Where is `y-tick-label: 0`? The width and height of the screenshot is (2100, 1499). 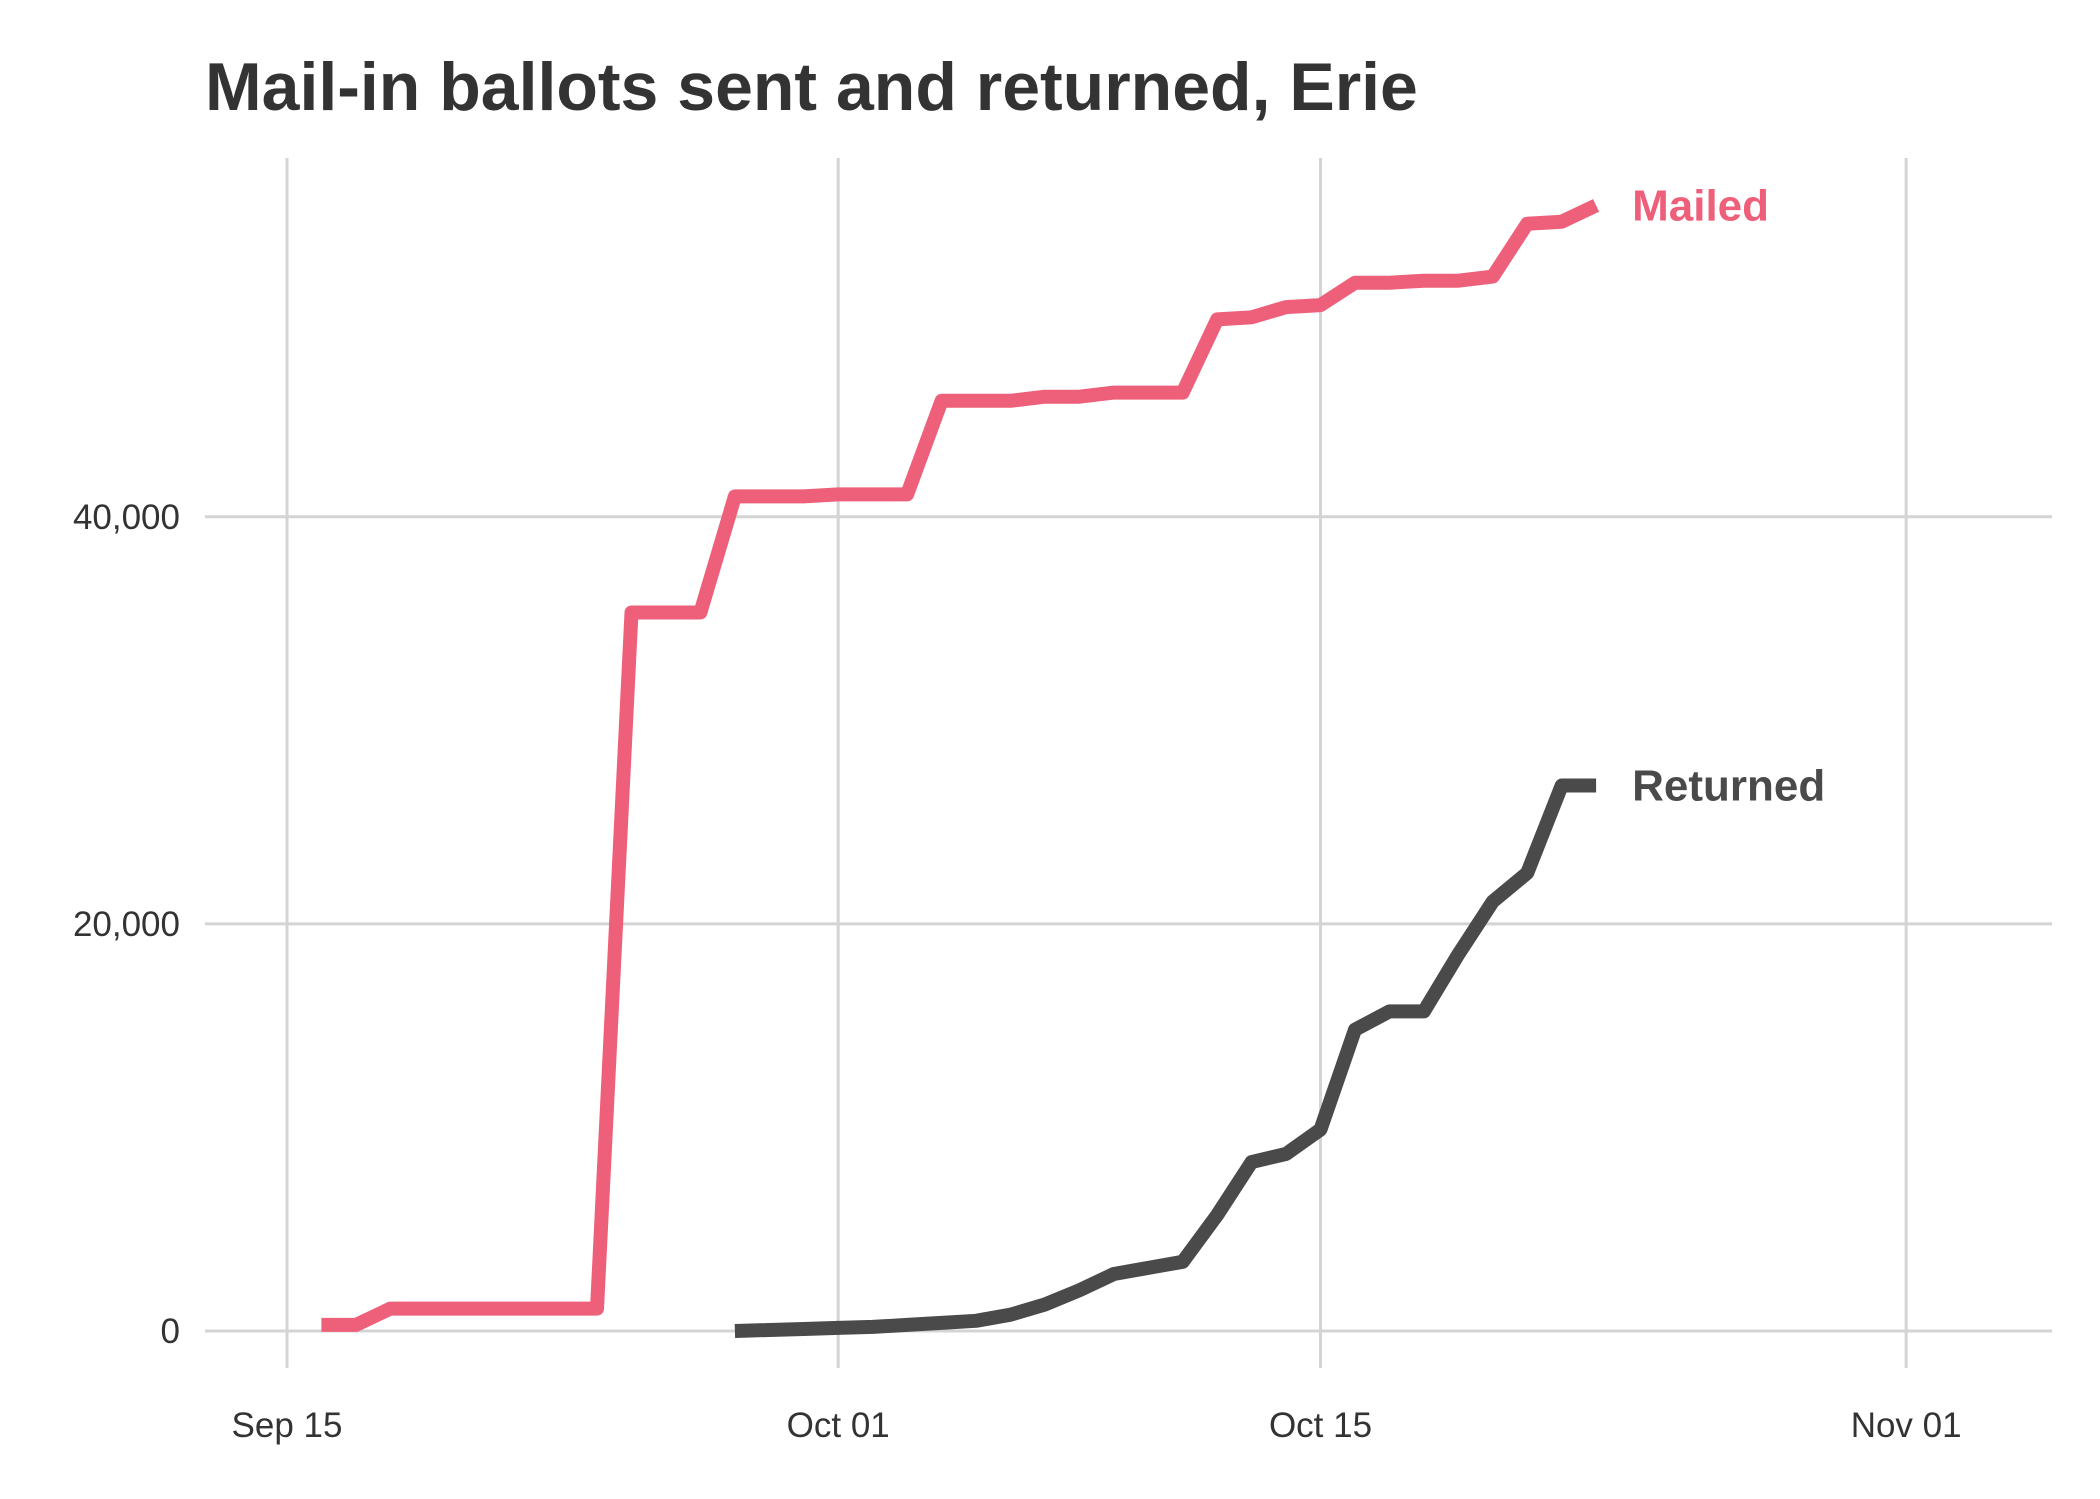 y-tick-label: 0 is located at coordinates (170, 1331).